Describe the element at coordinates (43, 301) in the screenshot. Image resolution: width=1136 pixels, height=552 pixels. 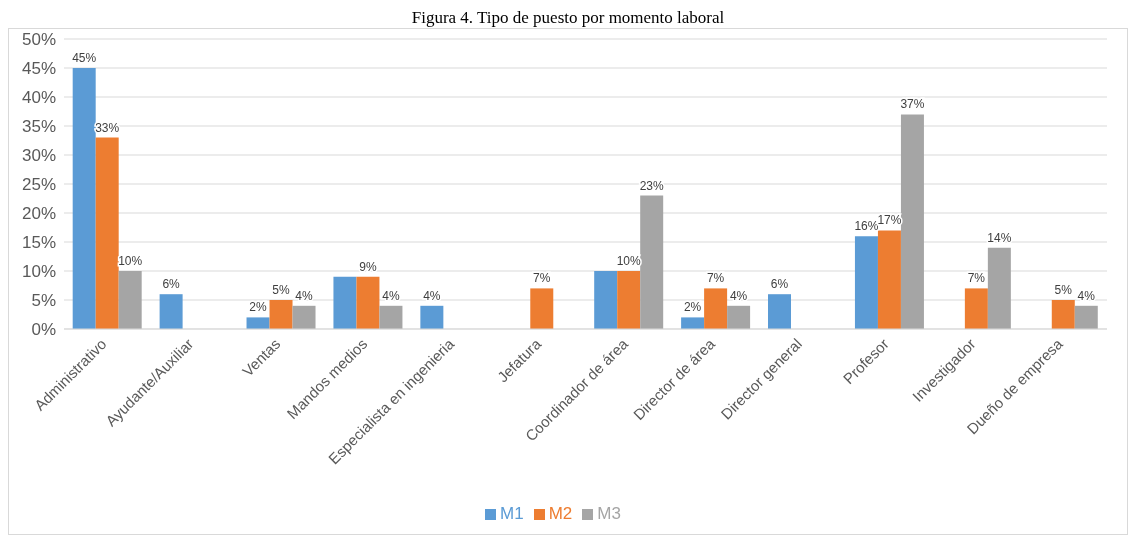
I see `y-tick-label: 5%` at that location.